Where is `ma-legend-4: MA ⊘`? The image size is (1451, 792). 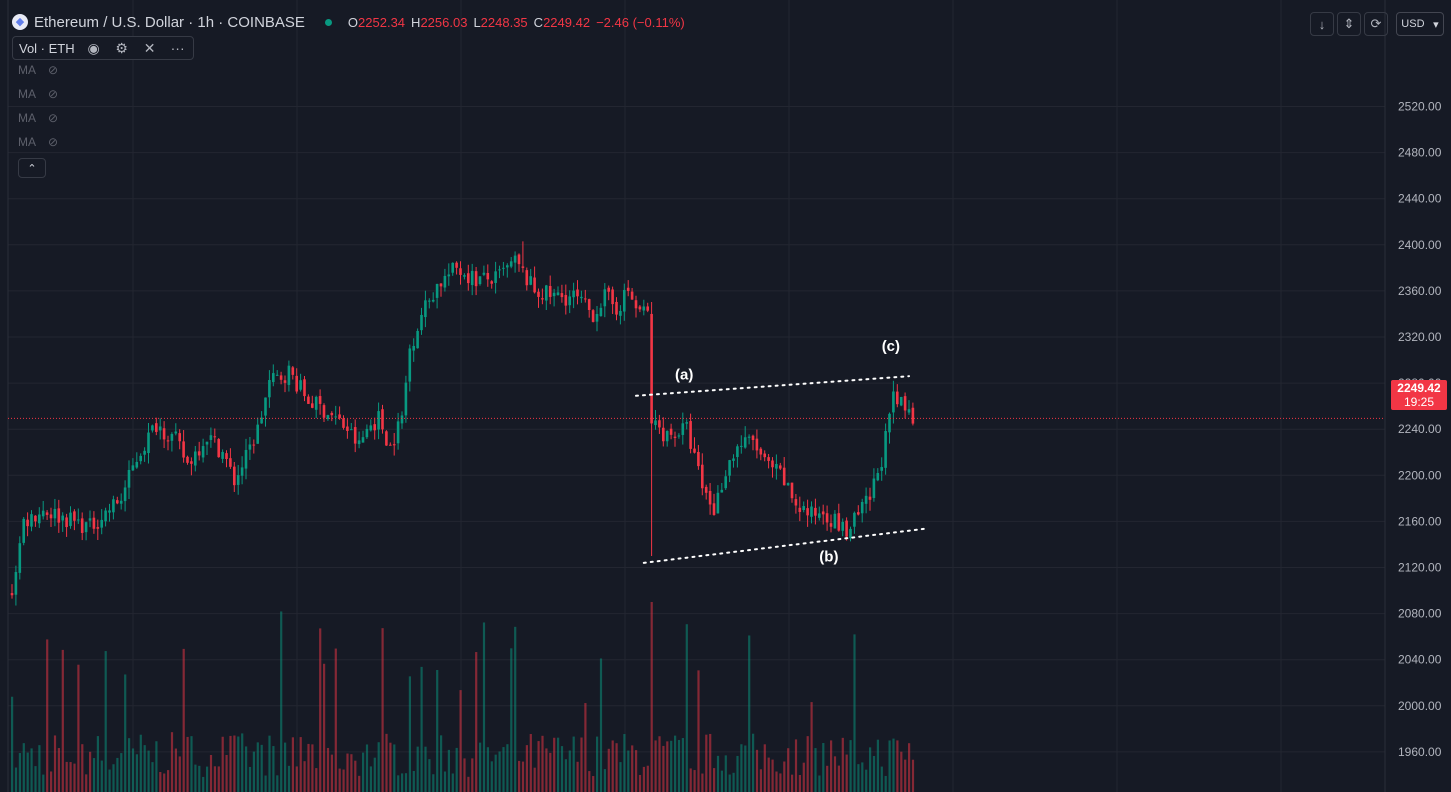 ma-legend-4: MA ⊘ is located at coordinates (38, 142).